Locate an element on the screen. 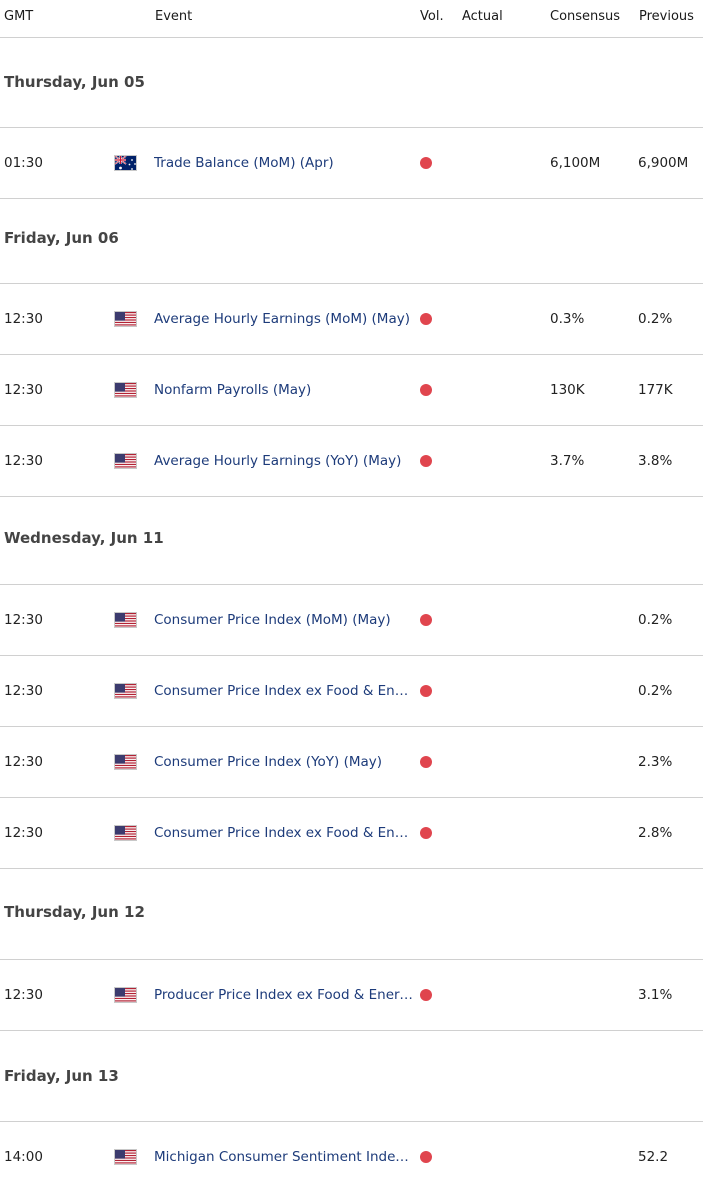 The height and width of the screenshot is (1183, 703). day-label: Thursday, Jun 05 is located at coordinates (74, 82).